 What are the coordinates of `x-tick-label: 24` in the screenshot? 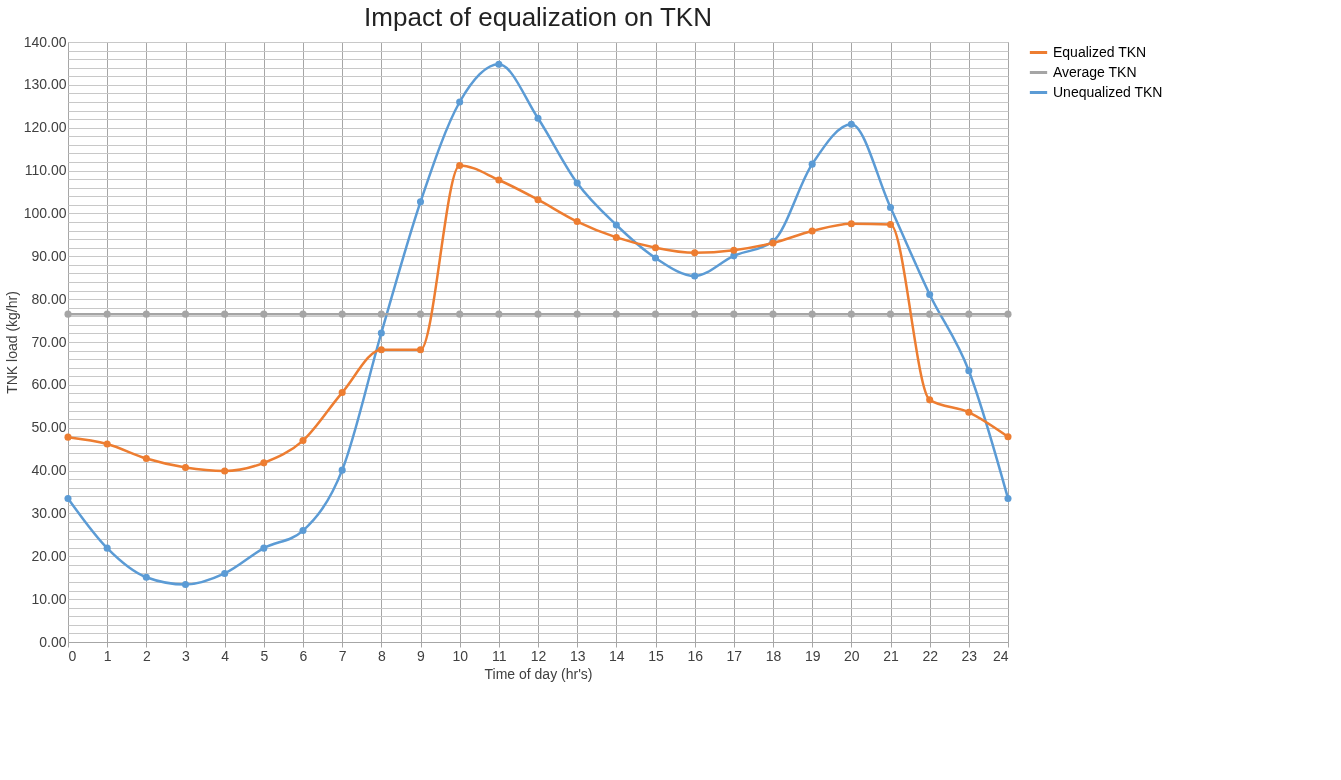 It's located at (1000, 655).